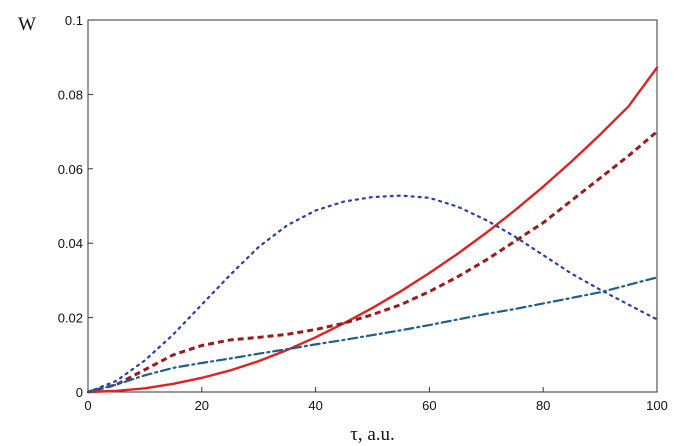 This screenshot has height=446, width=690. Describe the element at coordinates (70, 243) in the screenshot. I see `y-tick-label: 0.04` at that location.